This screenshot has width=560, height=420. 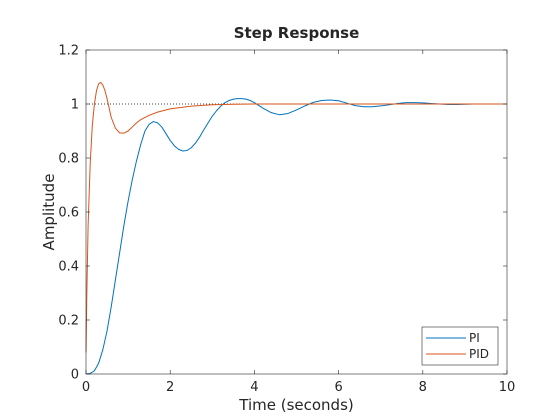 What do you see at coordinates (68, 159) in the screenshot?
I see `y-tick-label: 0.8` at bounding box center [68, 159].